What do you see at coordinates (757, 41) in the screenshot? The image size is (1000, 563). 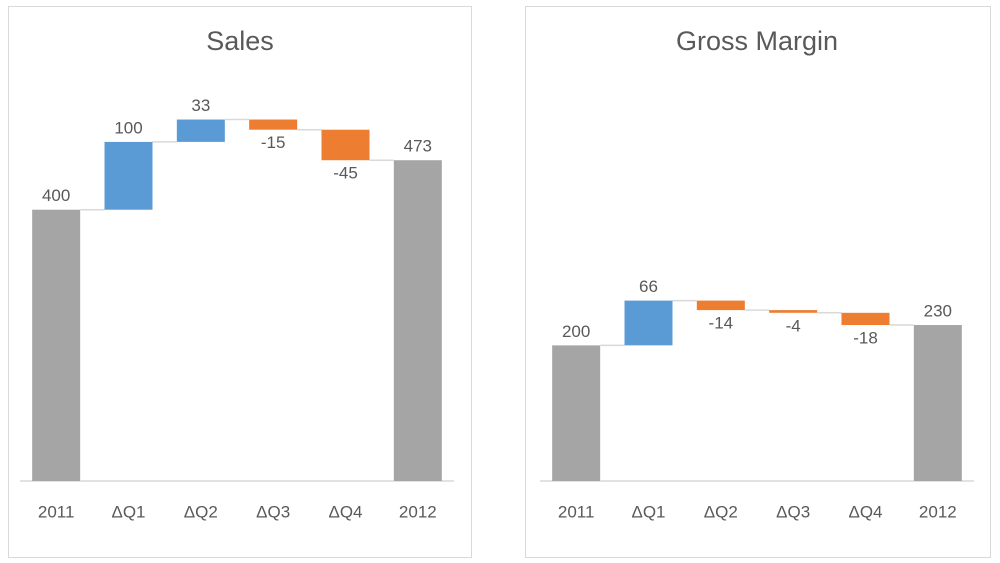 I see `chart-title: Gross Margin` at bounding box center [757, 41].